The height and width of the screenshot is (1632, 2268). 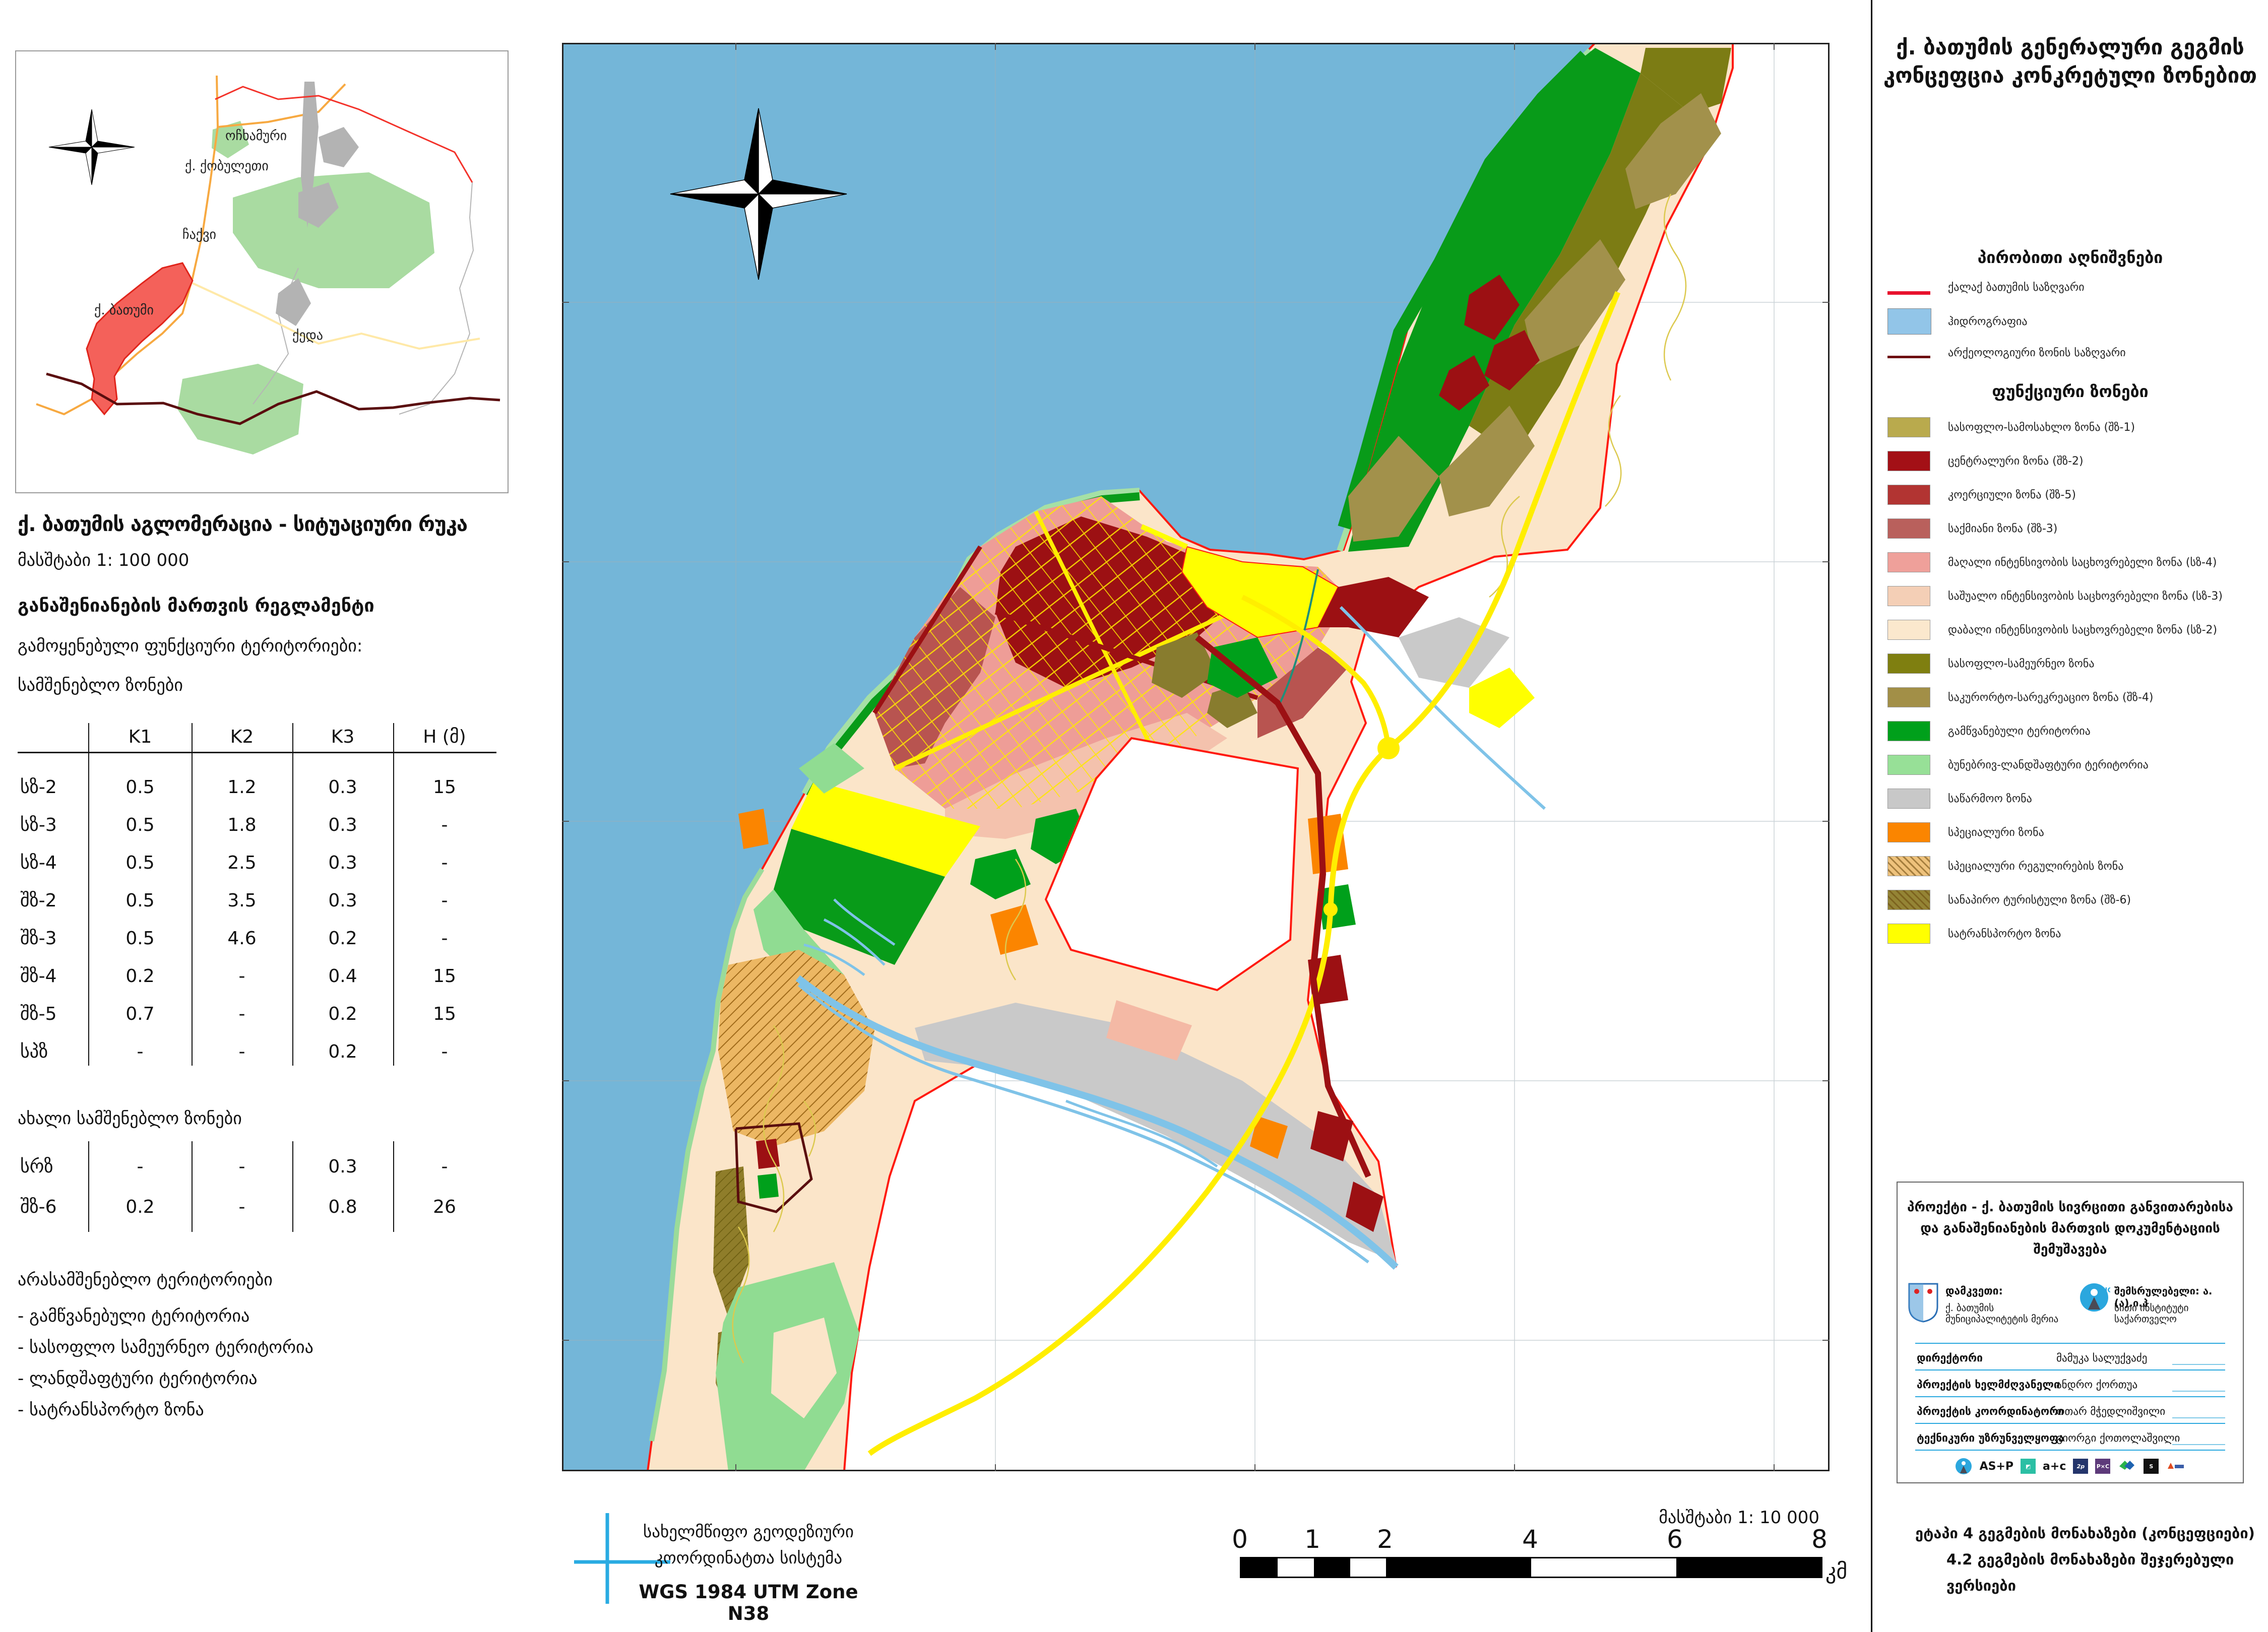 What do you see at coordinates (2151, 1466) in the screenshot?
I see `s-cube-logo-icon: S` at bounding box center [2151, 1466].